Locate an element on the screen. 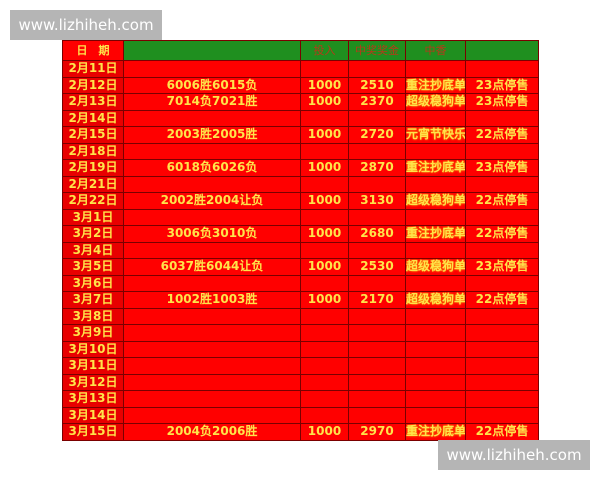 Image resolution: width=600 pixels, height=480 pixels. table-row: 3月4日 is located at coordinates (300, 250).